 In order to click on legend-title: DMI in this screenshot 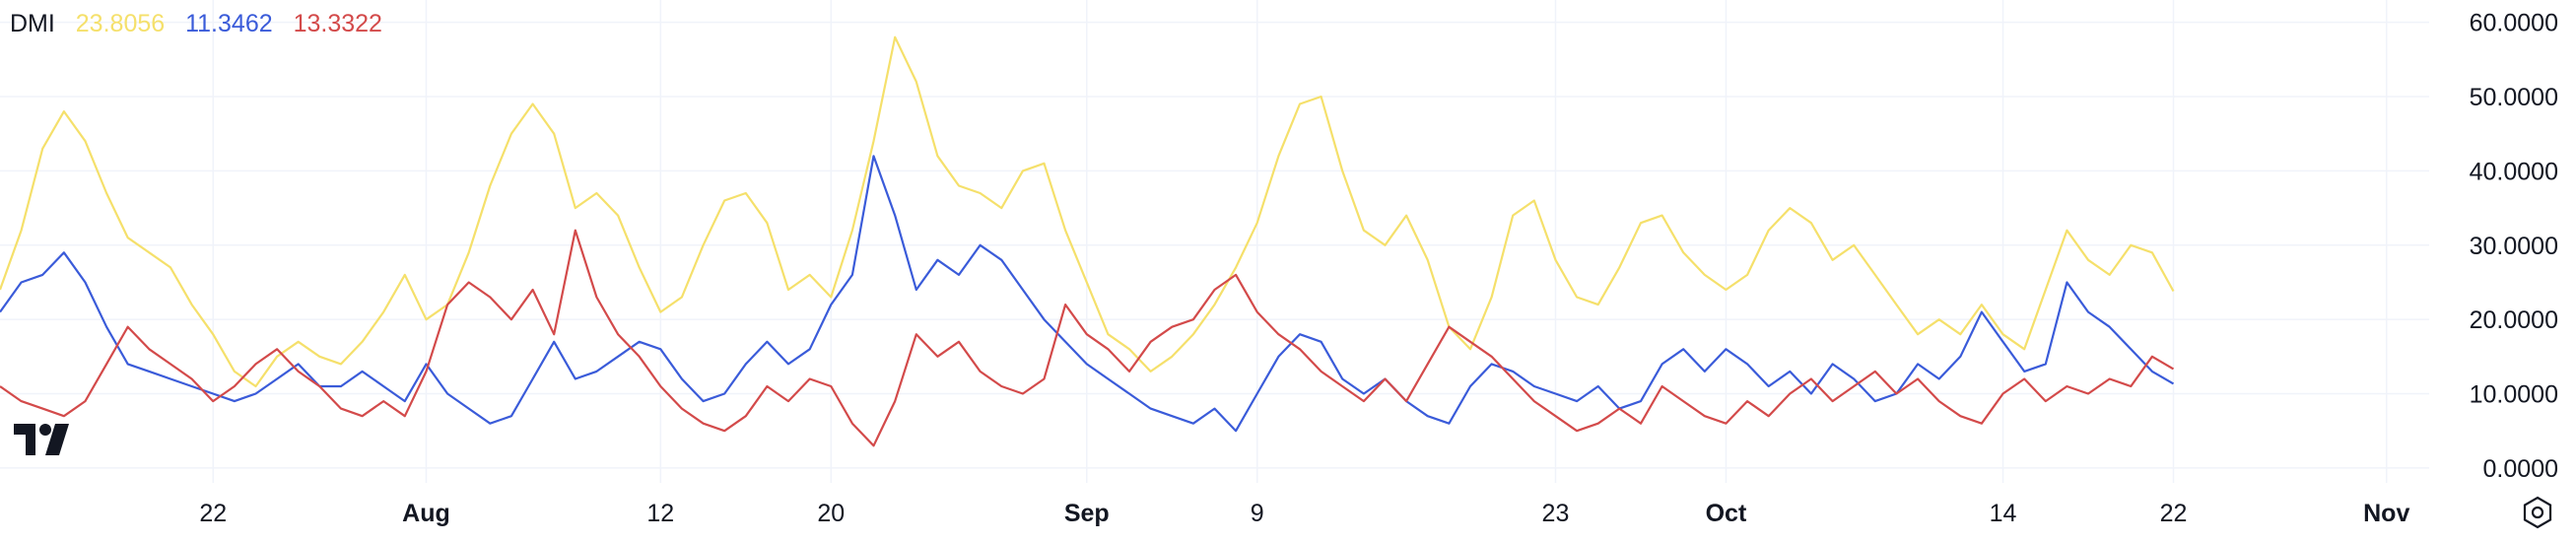, I will do `click(32, 23)`.